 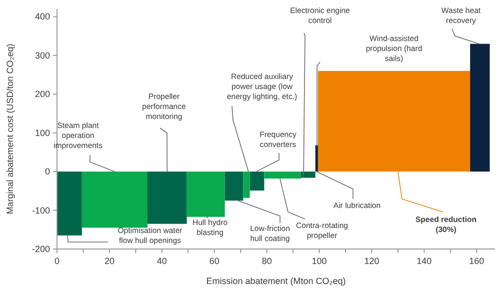 I want to click on x-tick-label: 40, so click(x=161, y=261).